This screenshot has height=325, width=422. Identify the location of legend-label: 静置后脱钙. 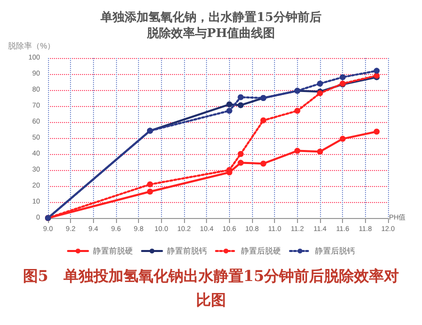
(335, 251).